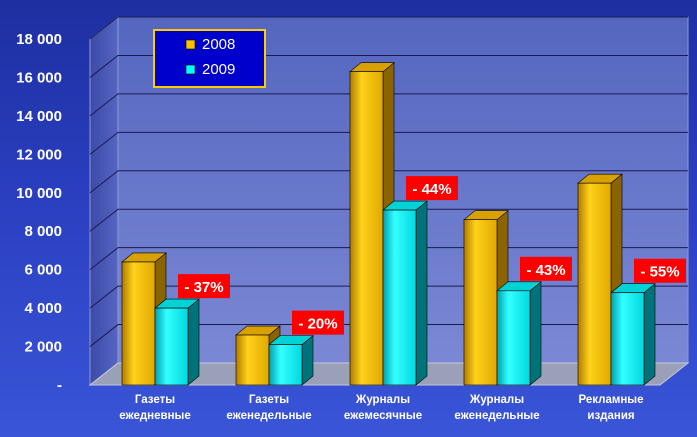  Describe the element at coordinates (43, 347) in the screenshot. I see `y-tick-label: 2 000` at that location.